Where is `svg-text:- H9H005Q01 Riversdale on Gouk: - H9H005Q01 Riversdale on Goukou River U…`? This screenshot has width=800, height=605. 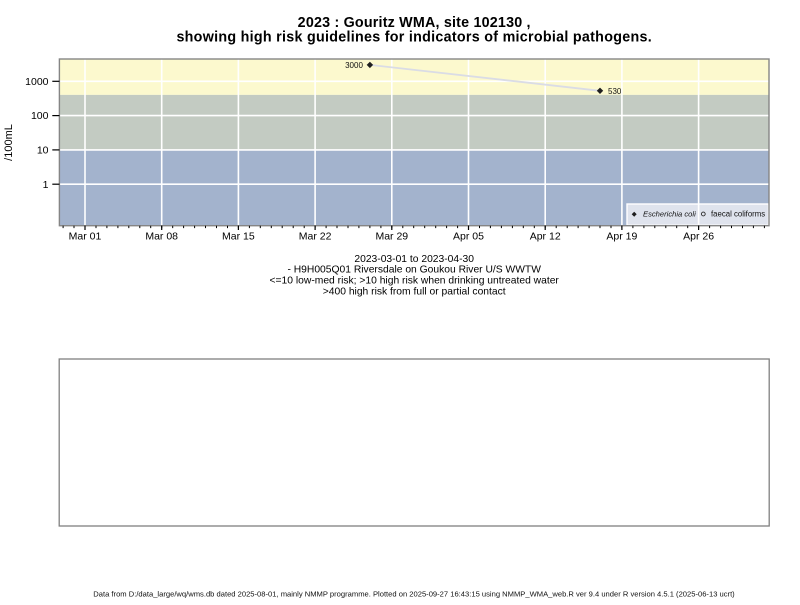 svg-text:- H9H005Q01 Riversdale on Gouk: - H9H005Q01 Riversdale on Goukou River U… is located at coordinates (414, 270).